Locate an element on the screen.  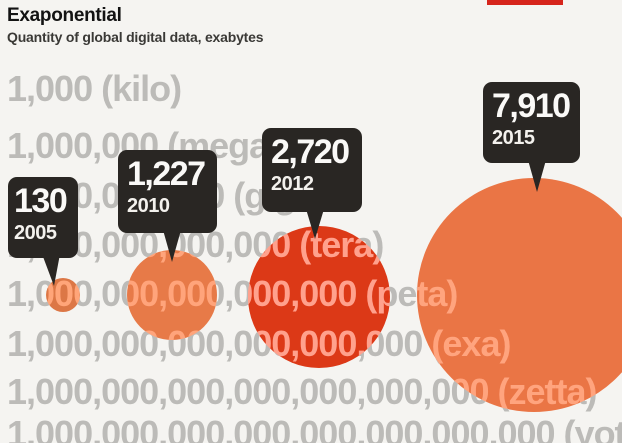
scale-row-kilo: 1,000 (kilo) is located at coordinates (94, 88).